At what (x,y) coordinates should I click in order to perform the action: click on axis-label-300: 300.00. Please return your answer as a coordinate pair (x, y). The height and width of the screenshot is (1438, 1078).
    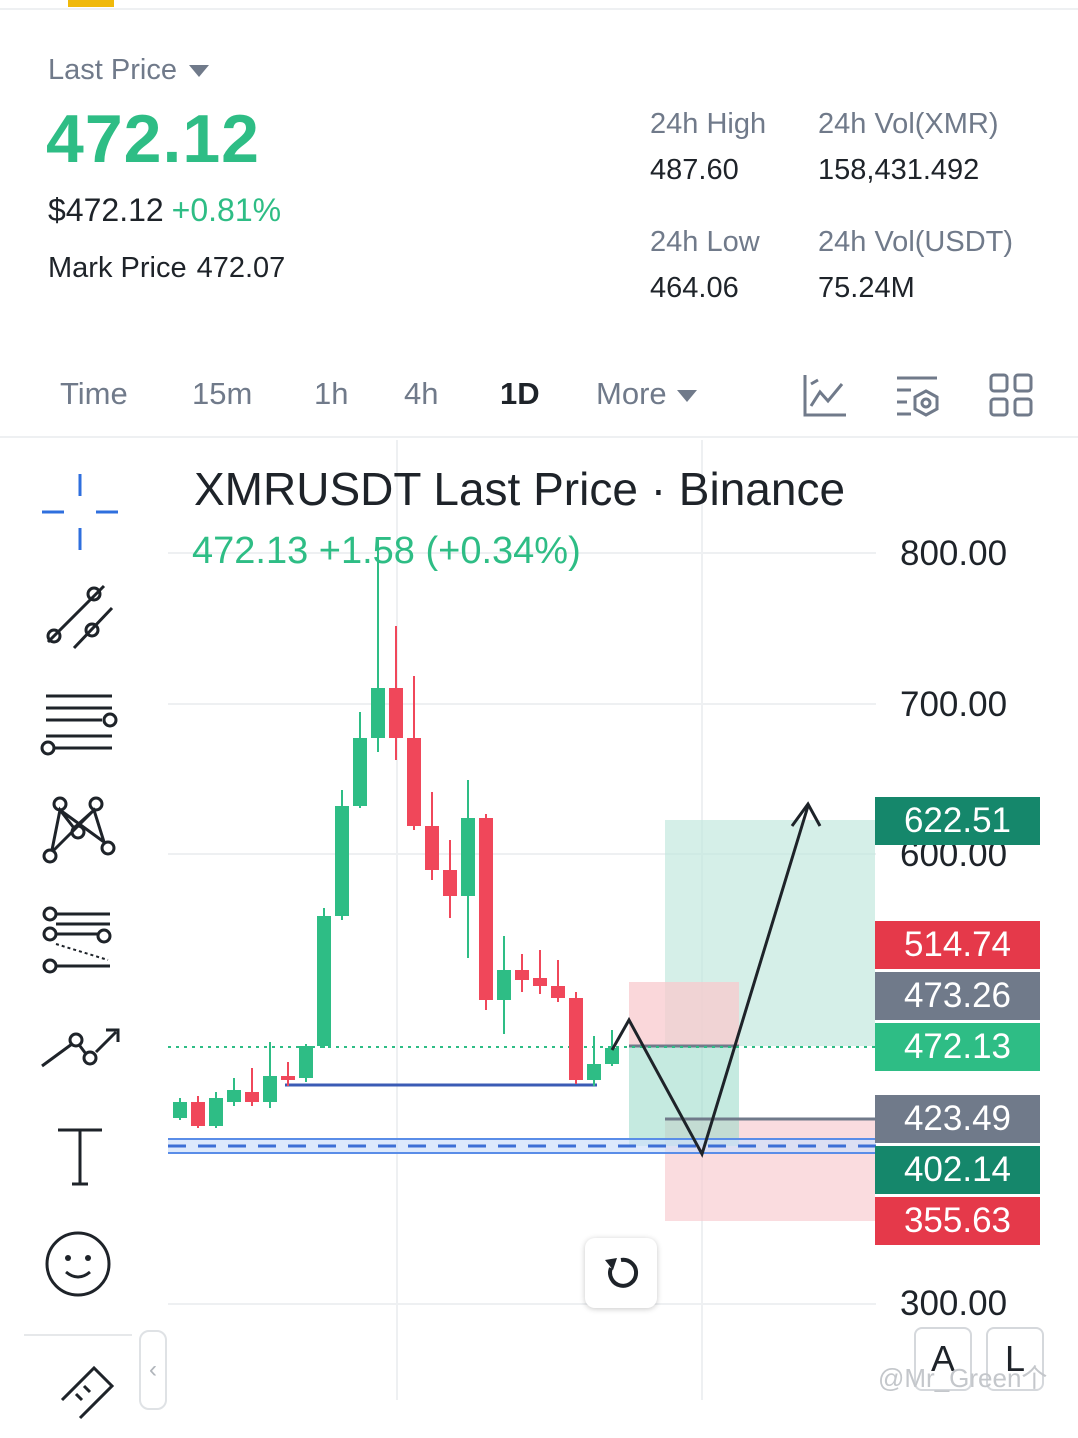
    Looking at the image, I should click on (954, 1303).